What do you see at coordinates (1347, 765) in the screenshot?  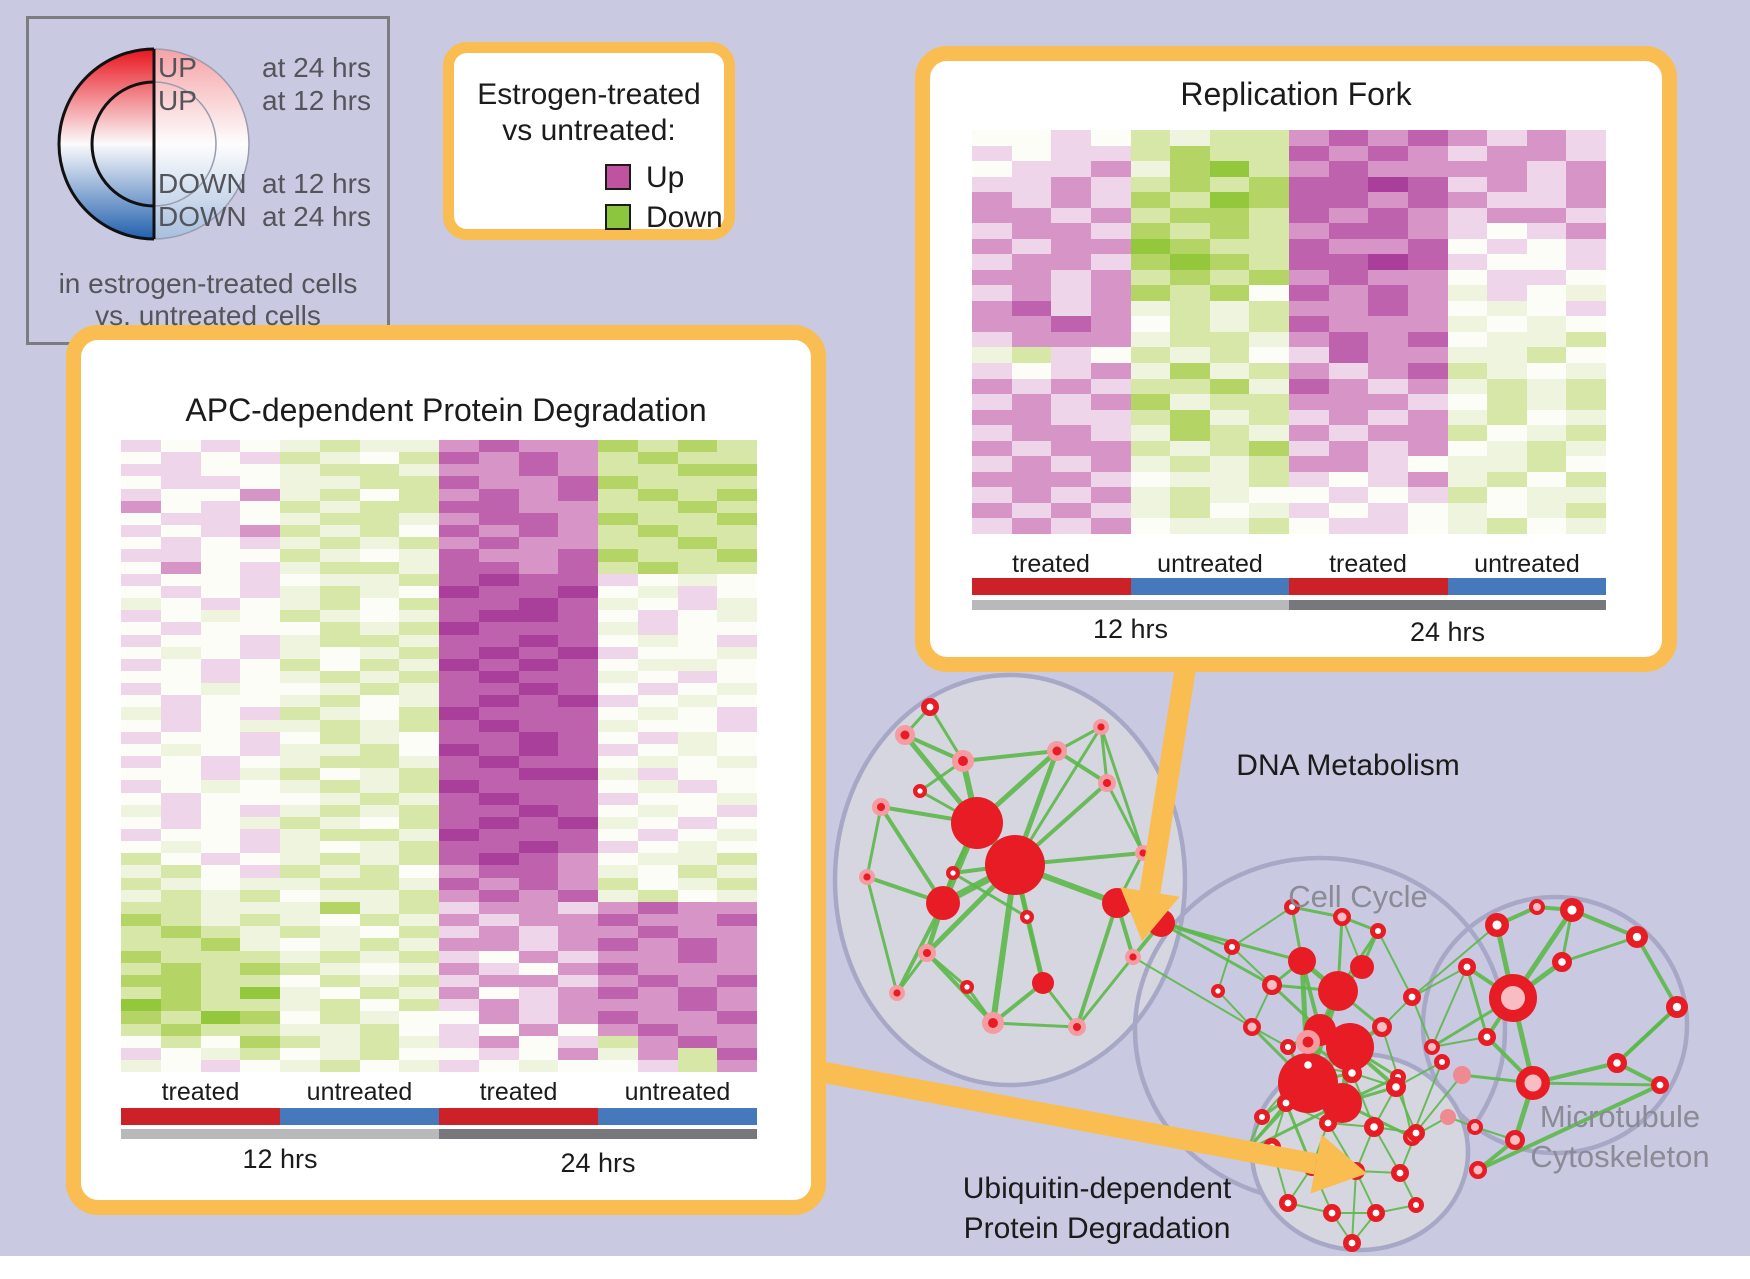 I see `cluster-label-dna-metabolism: DNA Metabolism` at bounding box center [1347, 765].